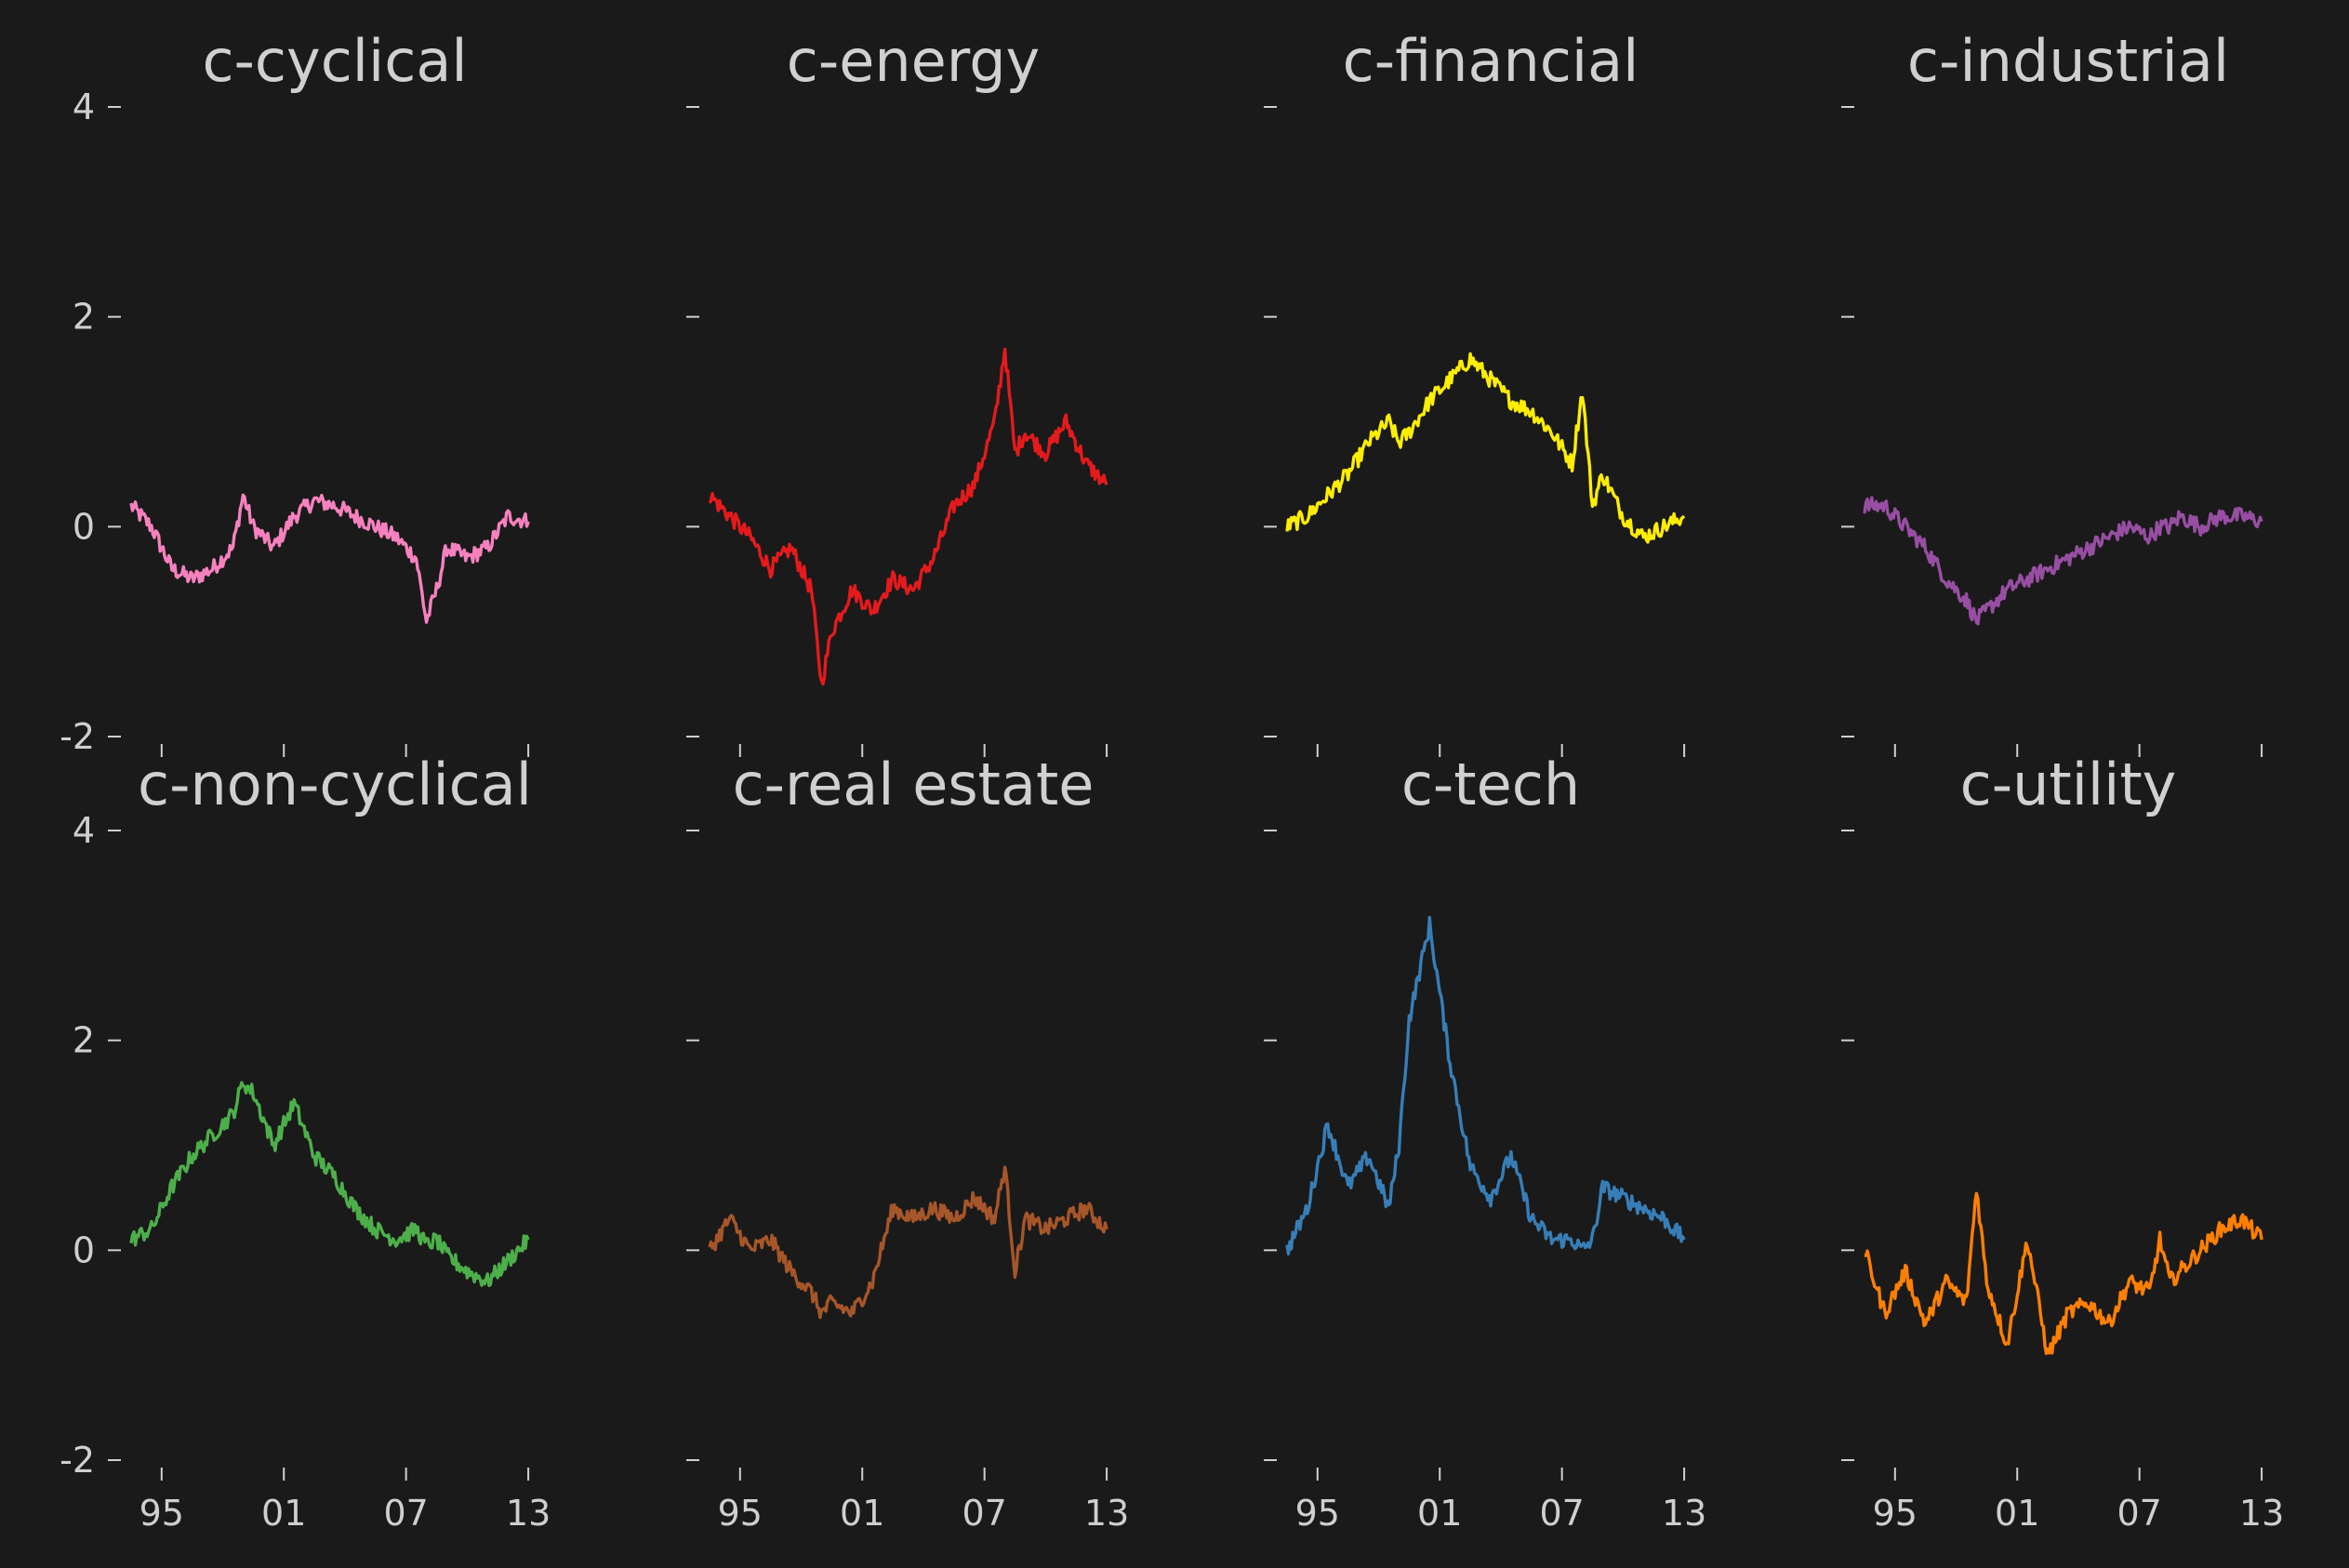  I want to click on panel-title: c-energy, so click(914, 61).